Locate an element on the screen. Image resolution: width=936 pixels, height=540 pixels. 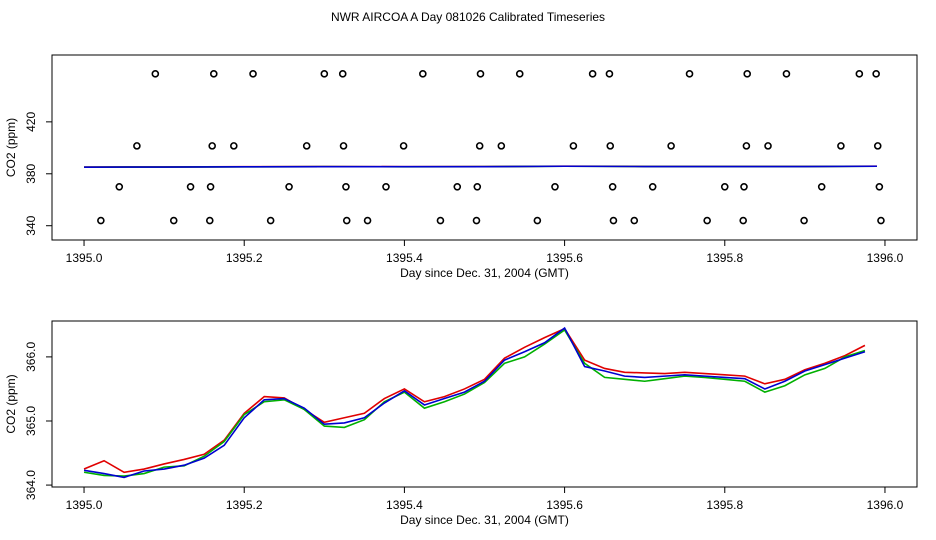
y-tick-label: 380 is located at coordinates (31, 173).